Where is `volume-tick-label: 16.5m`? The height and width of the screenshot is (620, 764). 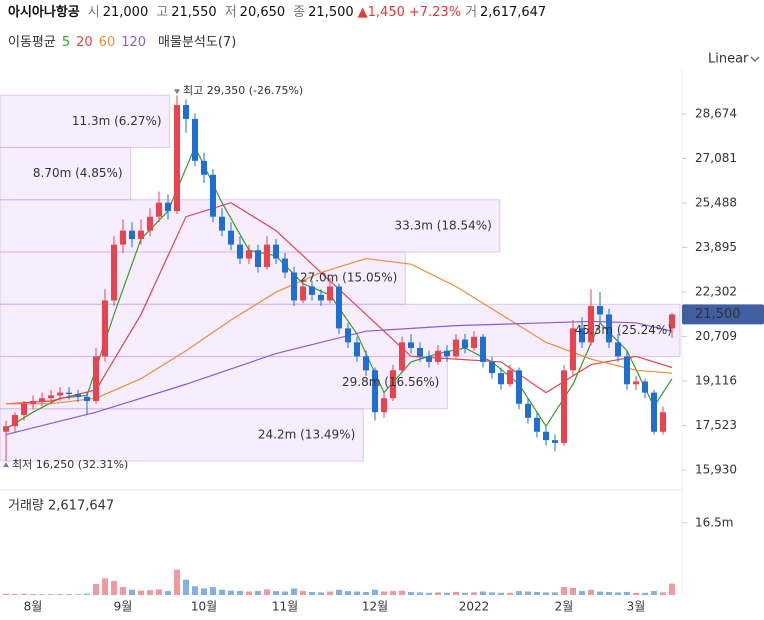
volume-tick-label: 16.5m is located at coordinates (714, 522).